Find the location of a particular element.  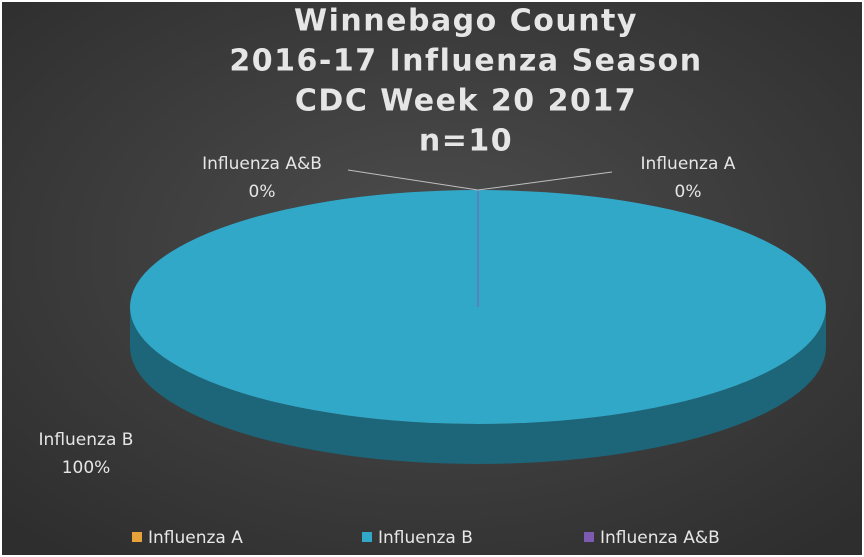

chart-title: n=10 is located at coordinates (466, 141).